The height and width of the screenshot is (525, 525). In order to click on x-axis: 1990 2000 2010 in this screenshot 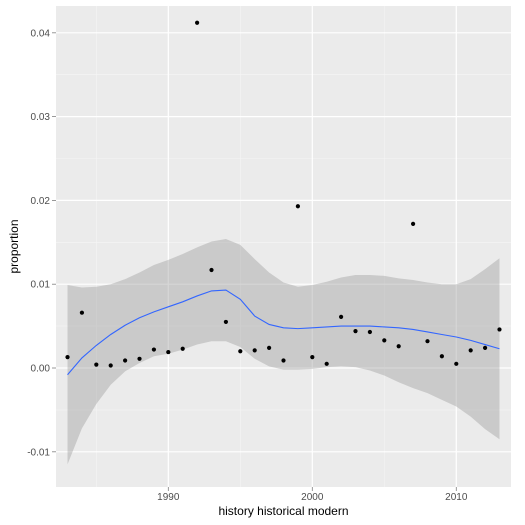, I will do `click(312, 495)`.